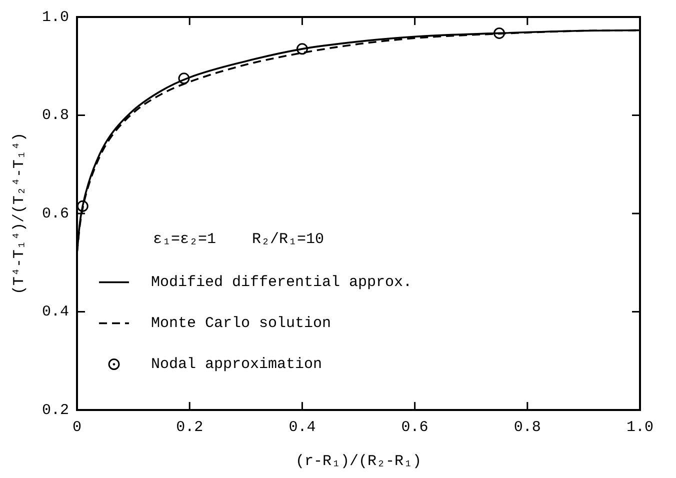  I want to click on y-tick-label: 0.4, so click(56, 312).